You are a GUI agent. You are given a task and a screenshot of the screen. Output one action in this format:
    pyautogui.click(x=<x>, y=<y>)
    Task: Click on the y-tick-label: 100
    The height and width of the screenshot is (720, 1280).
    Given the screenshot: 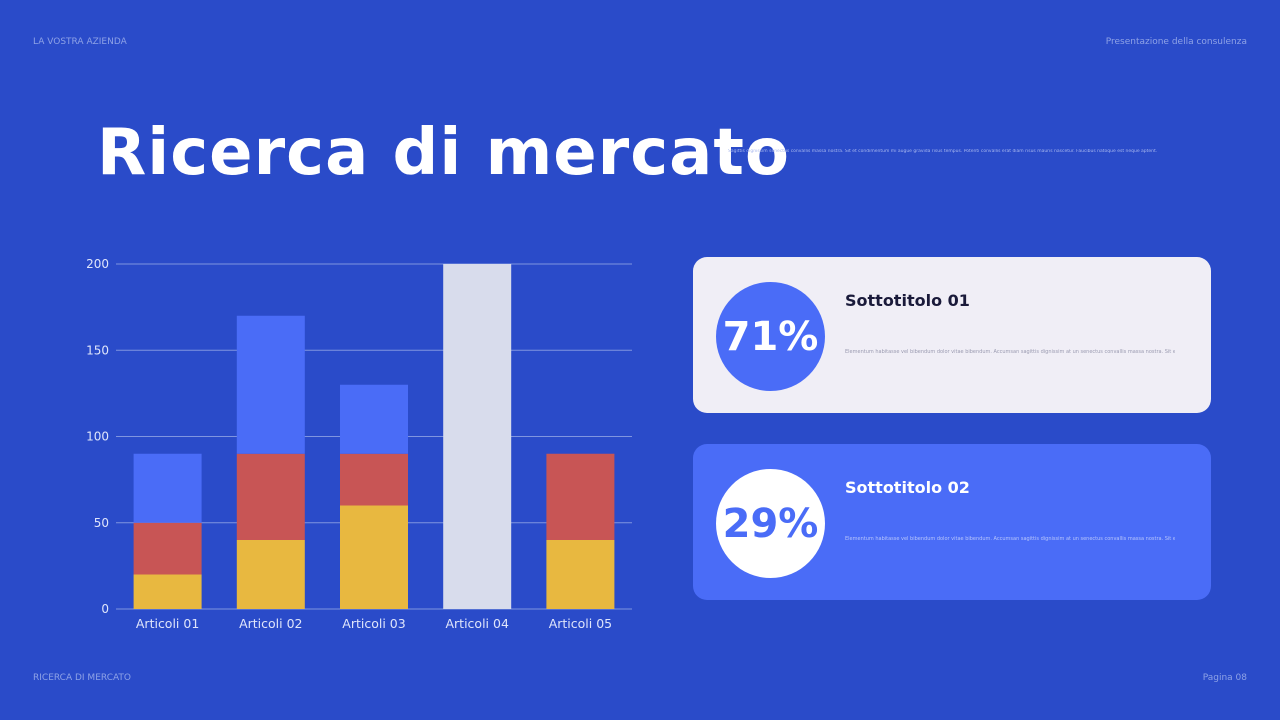 What is the action you would take?
    pyautogui.click(x=97, y=437)
    